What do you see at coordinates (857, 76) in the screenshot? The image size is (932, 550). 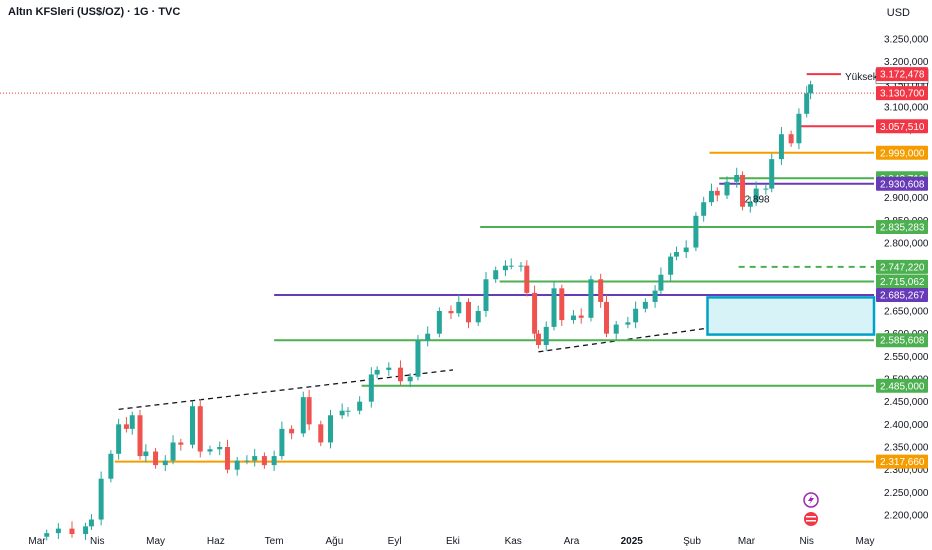 I see `high-marker-bg` at bounding box center [857, 76].